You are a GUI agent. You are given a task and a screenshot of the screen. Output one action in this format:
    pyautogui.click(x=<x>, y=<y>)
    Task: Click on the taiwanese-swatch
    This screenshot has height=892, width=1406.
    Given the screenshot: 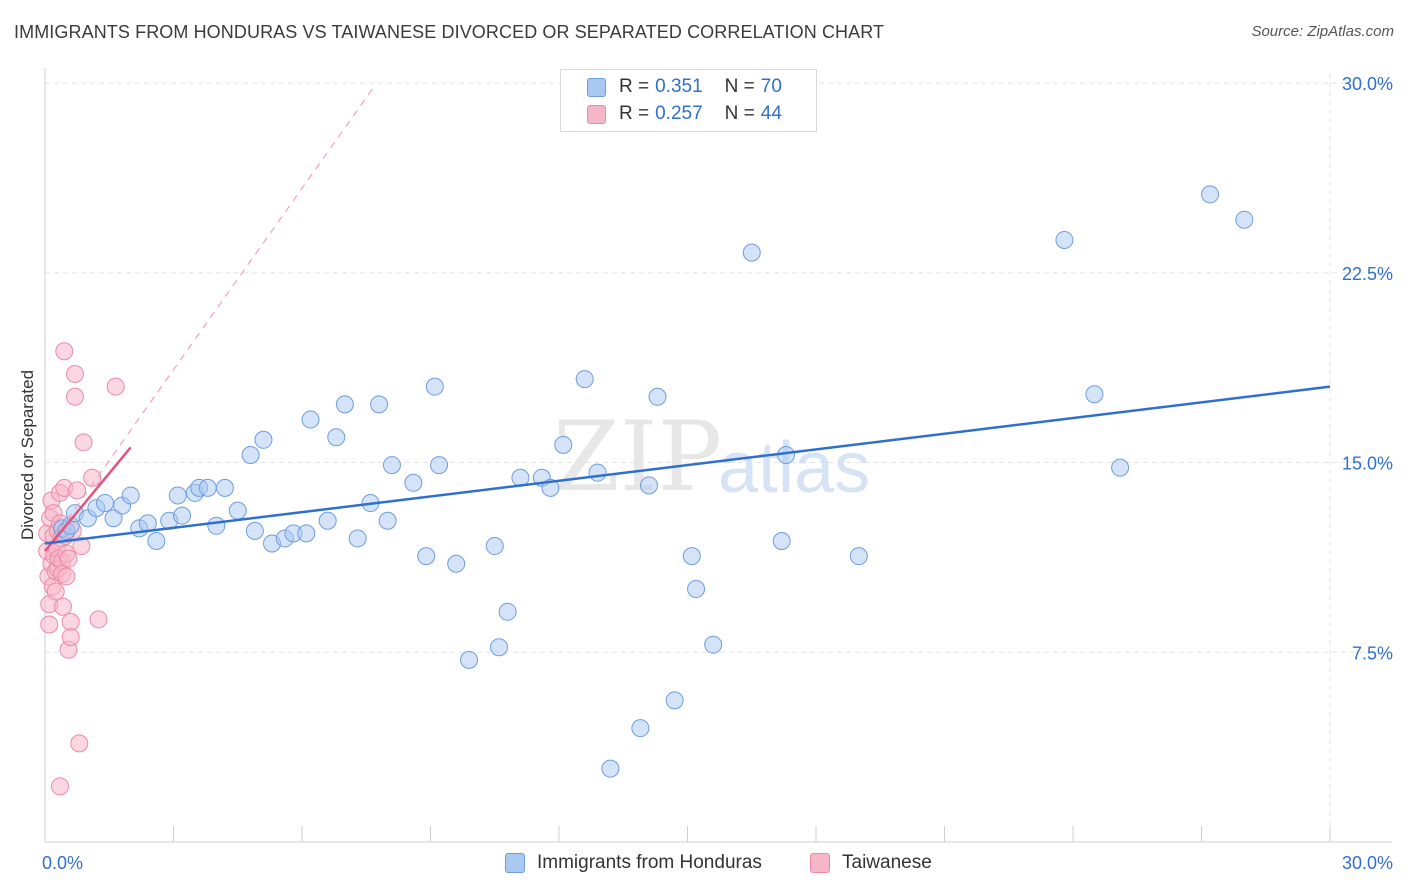 What is the action you would take?
    pyautogui.click(x=596, y=114)
    